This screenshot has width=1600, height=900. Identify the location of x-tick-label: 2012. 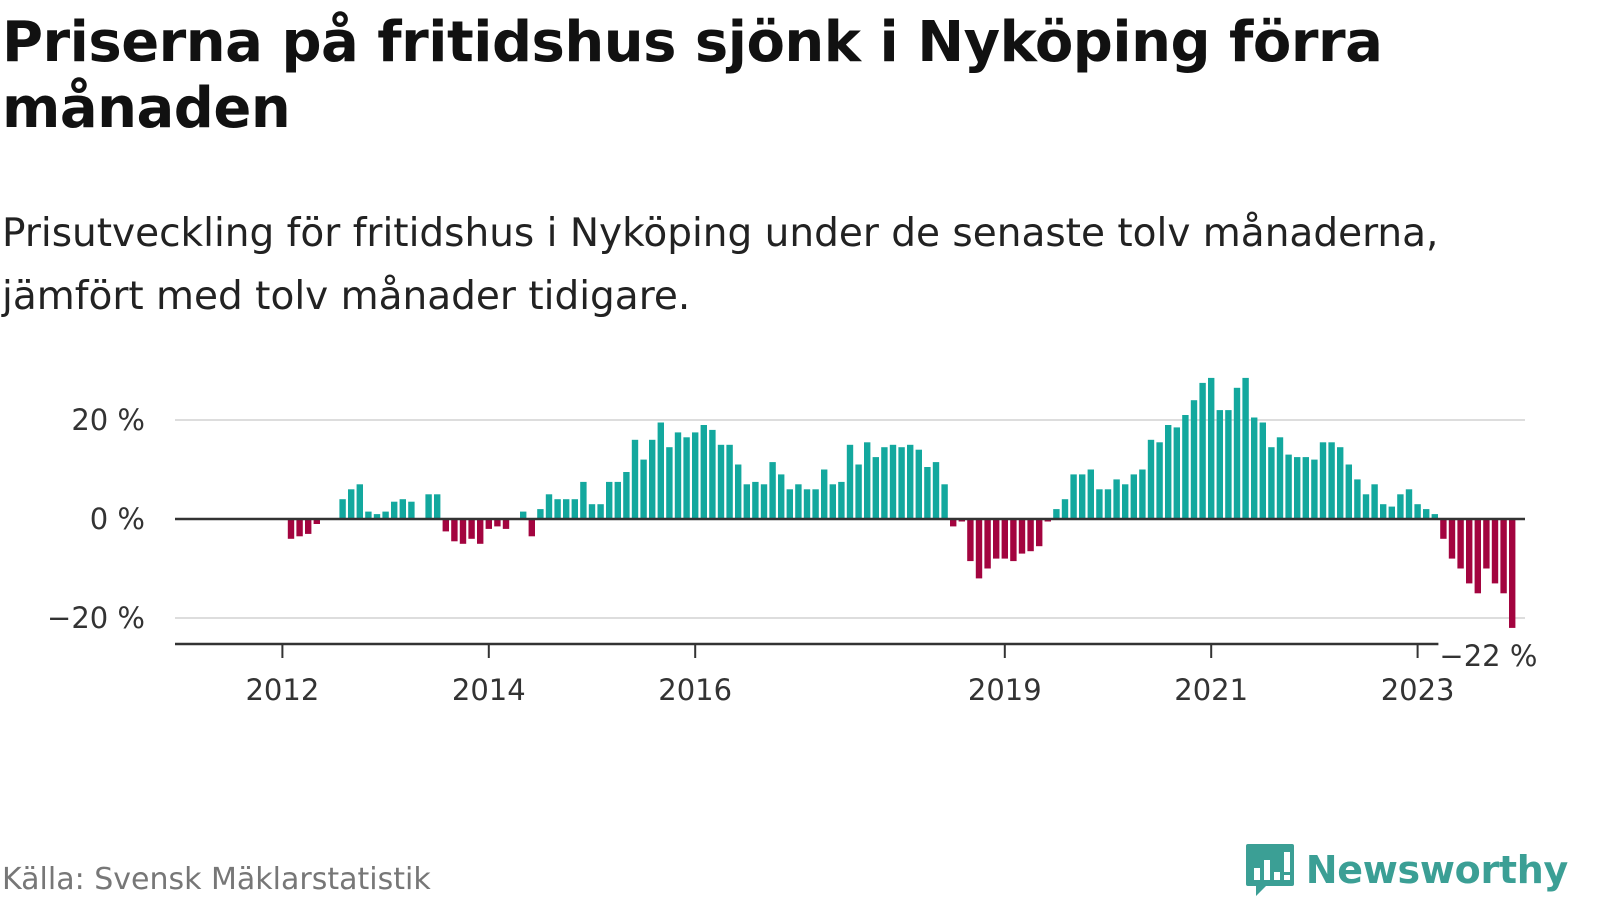
(282, 690).